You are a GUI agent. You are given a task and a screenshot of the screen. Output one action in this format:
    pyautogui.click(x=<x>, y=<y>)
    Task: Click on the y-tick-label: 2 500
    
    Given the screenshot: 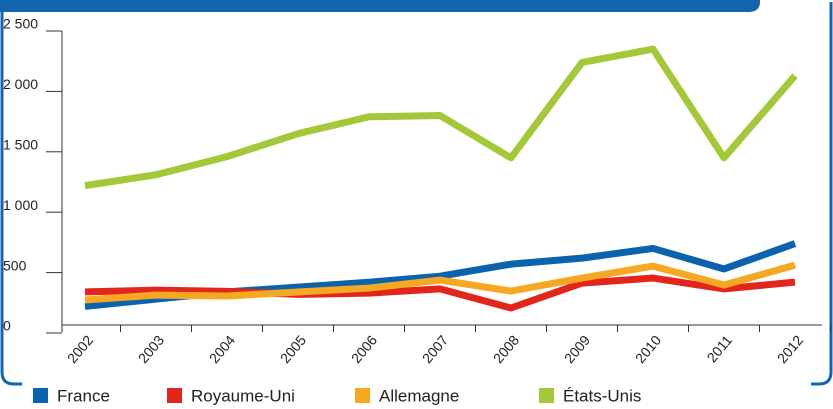 What is the action you would take?
    pyautogui.click(x=20, y=24)
    